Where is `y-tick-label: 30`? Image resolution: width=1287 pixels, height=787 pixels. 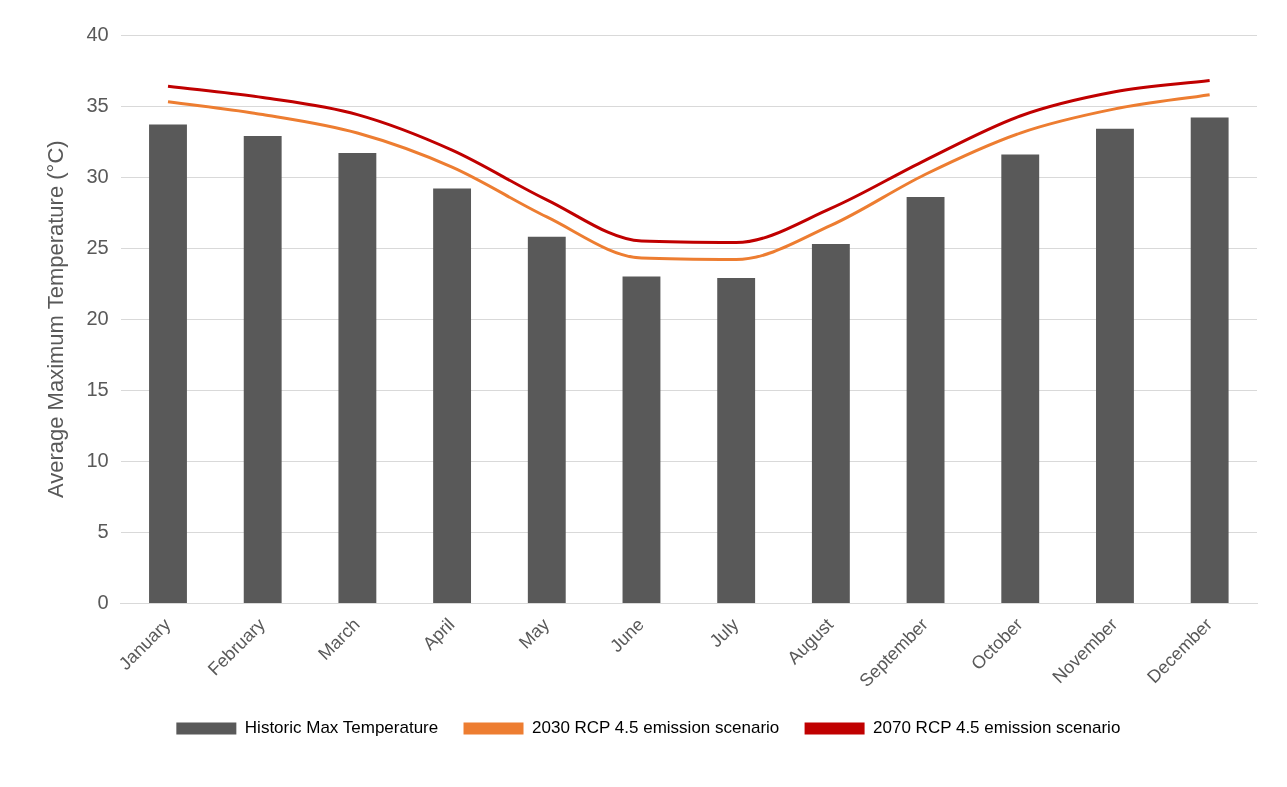 y-tick-label: 30 is located at coordinates (97, 175).